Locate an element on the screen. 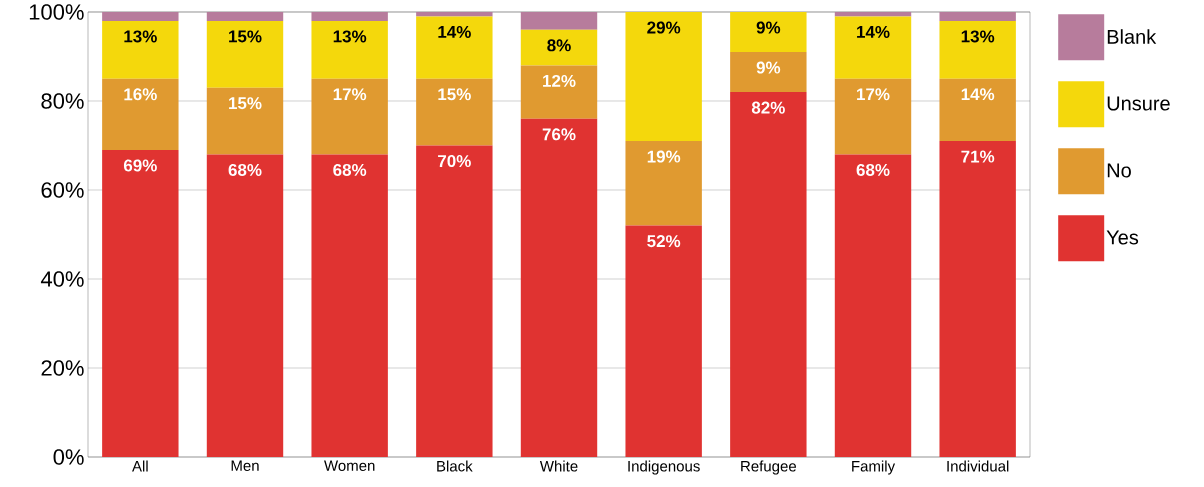 This screenshot has height=487, width=1204. x-tick-label: Men is located at coordinates (245, 465).